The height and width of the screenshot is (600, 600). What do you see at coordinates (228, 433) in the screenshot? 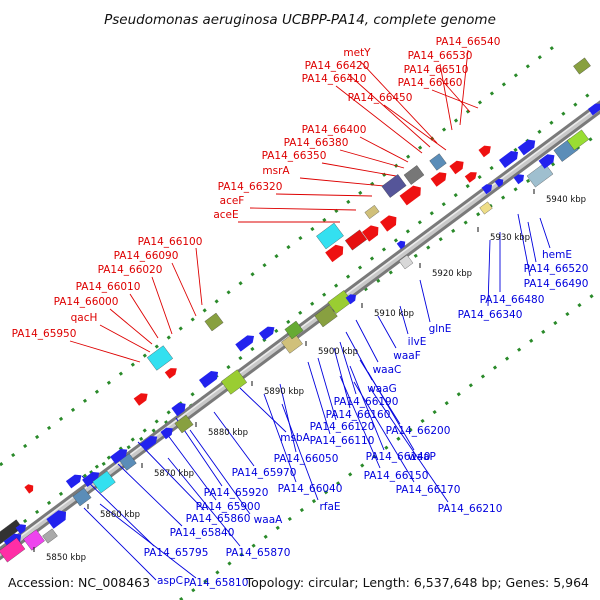
I see `kbp-tick-label: 5880 kbp` at bounding box center [228, 433].